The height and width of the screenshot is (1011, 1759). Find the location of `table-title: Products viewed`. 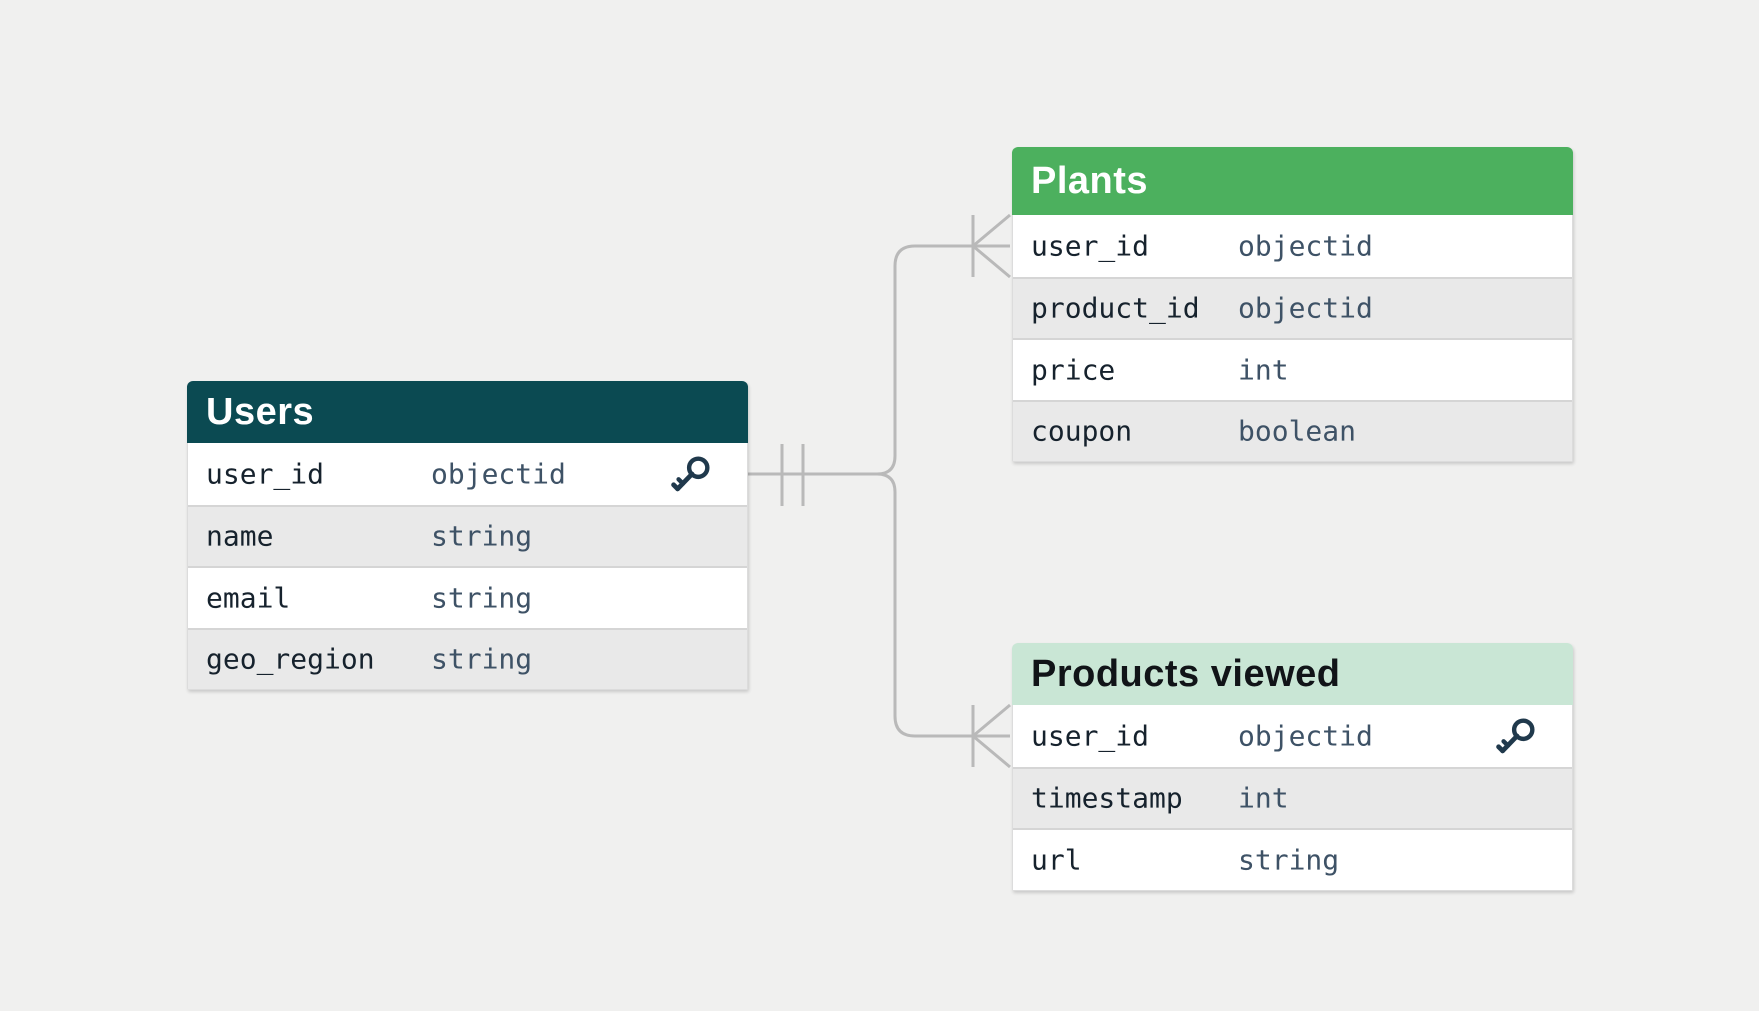

table-title: Products viewed is located at coordinates (1186, 673).